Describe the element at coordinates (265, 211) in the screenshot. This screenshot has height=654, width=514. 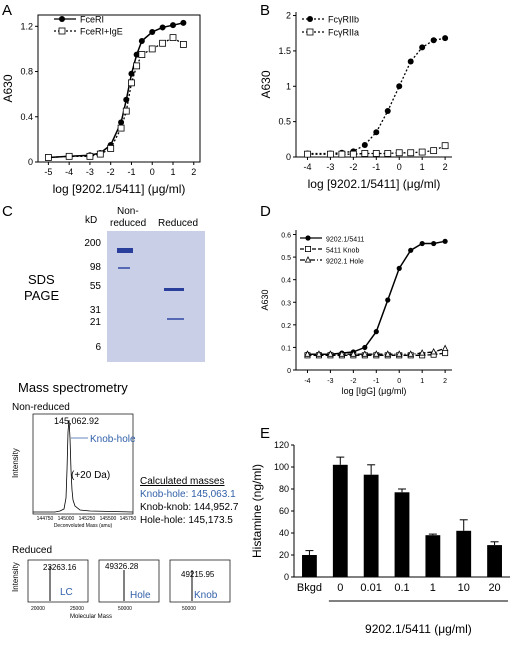
I see `panel-label-d: D` at that location.